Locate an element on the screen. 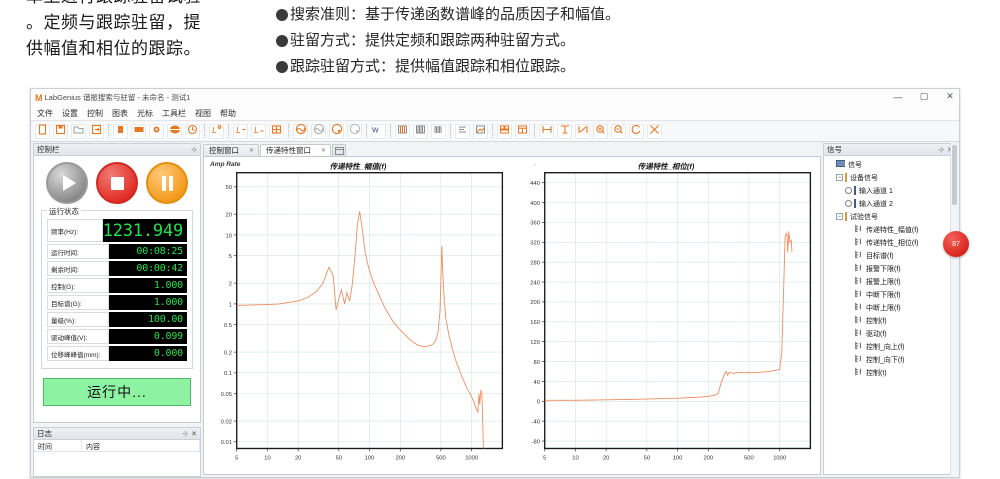 This screenshot has width=1000, height=479. log-down-icon-glyph: L is located at coordinates (258, 131).